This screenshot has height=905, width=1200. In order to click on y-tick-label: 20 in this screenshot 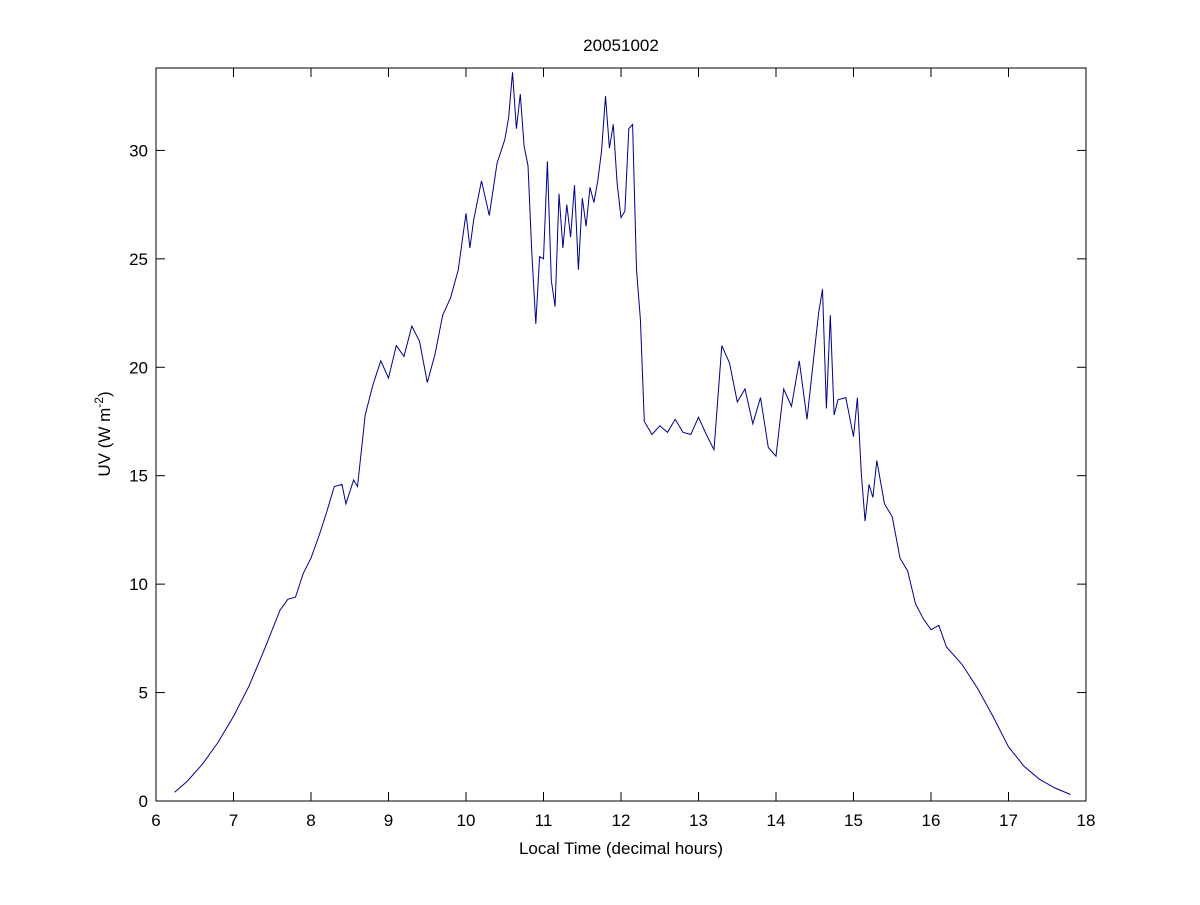, I will do `click(138, 367)`.